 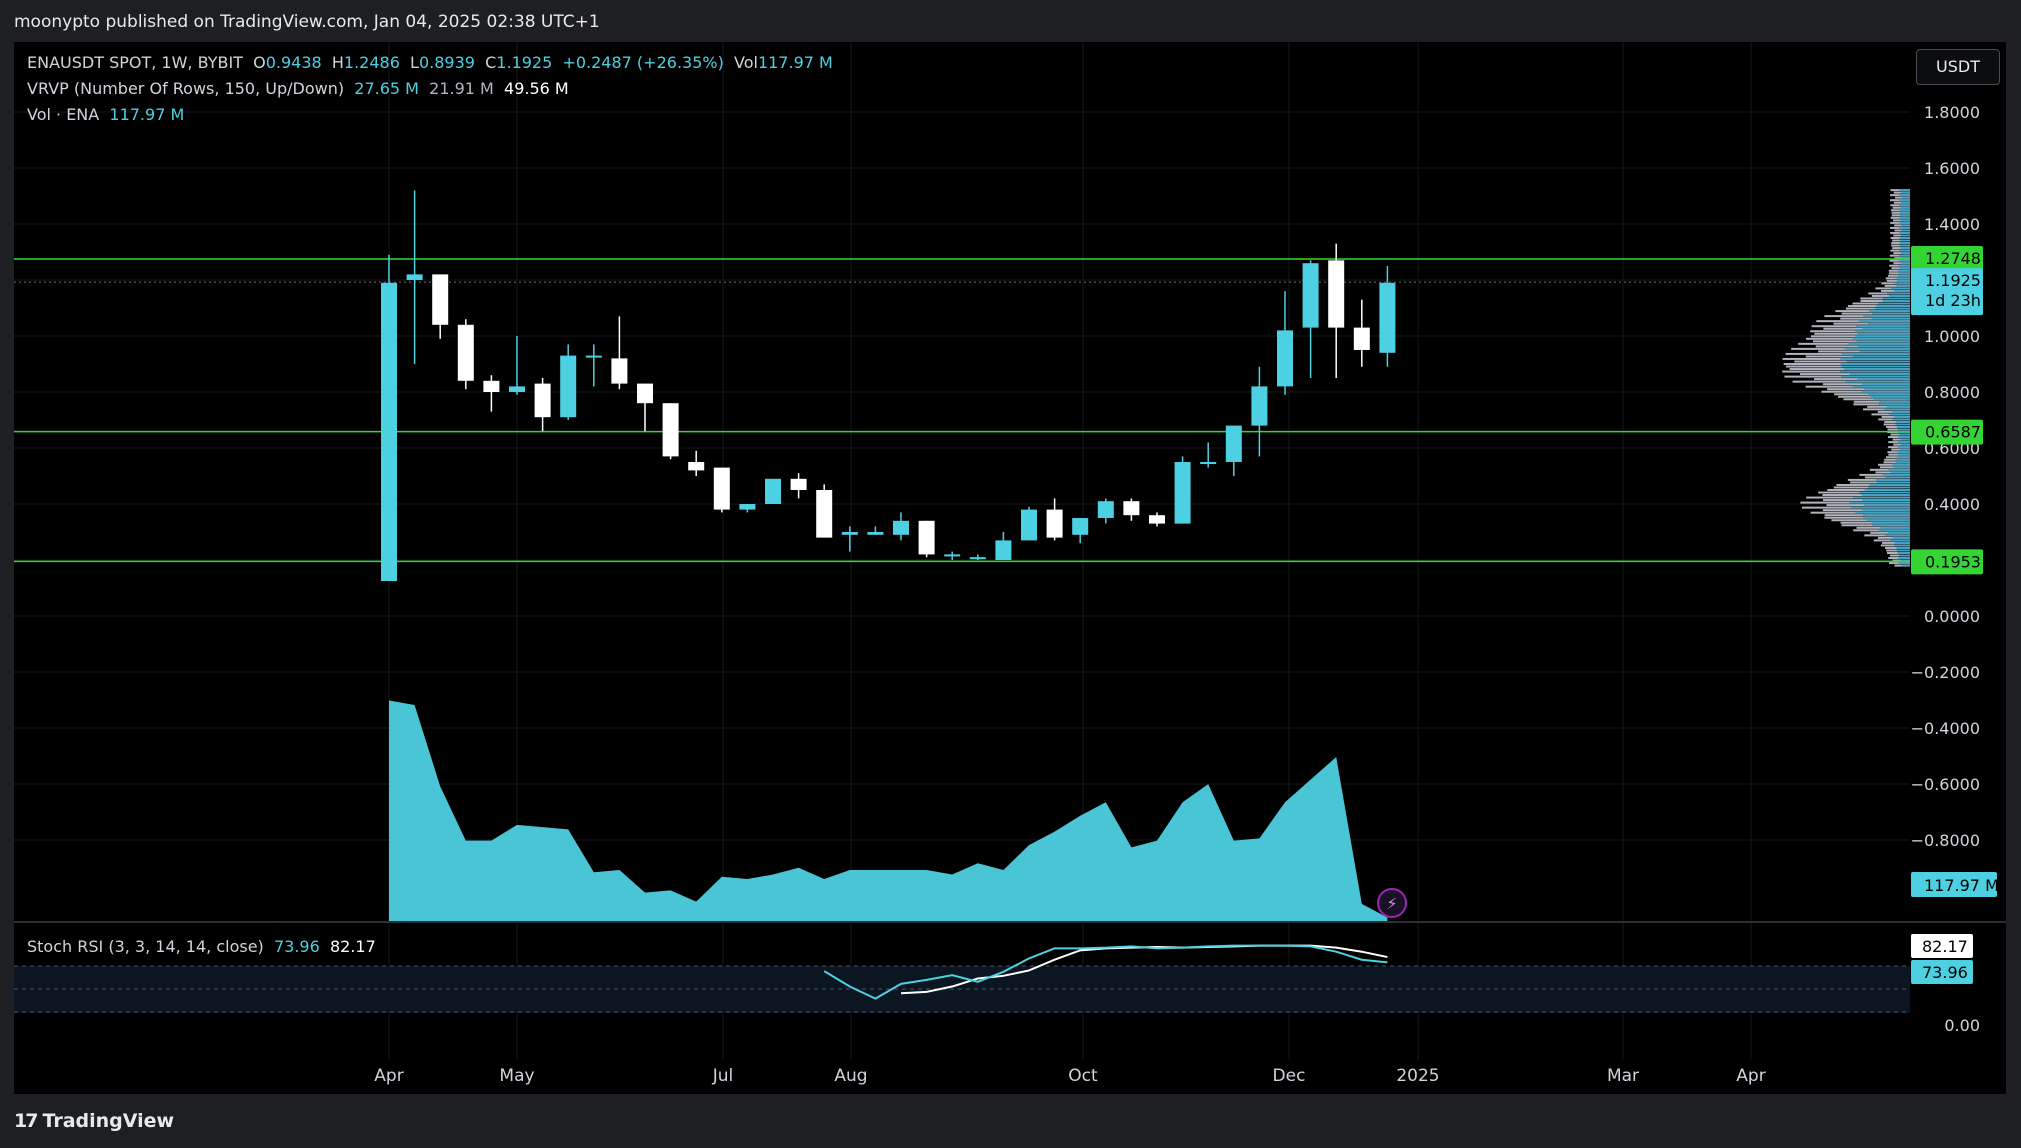 I want to click on tradingview-logo: 17 TradingView, so click(x=94, y=1121).